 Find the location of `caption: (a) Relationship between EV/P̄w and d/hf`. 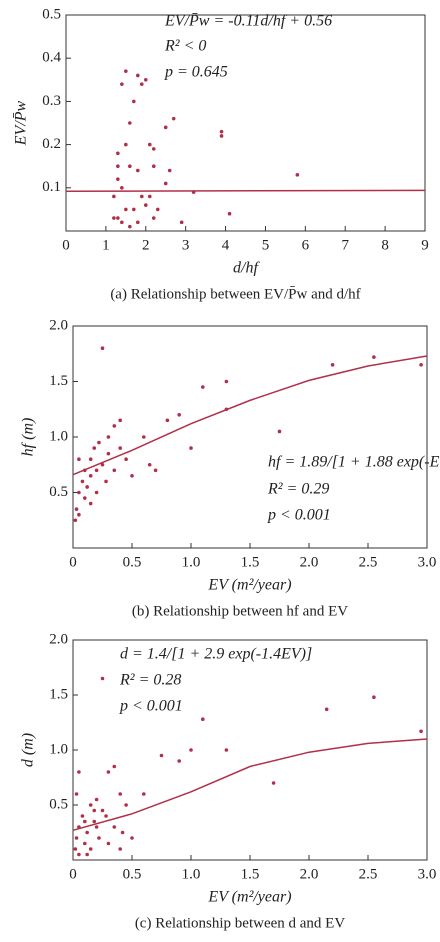

caption: (a) Relationship between EV/P̄w and d/hf is located at coordinates (235, 294).